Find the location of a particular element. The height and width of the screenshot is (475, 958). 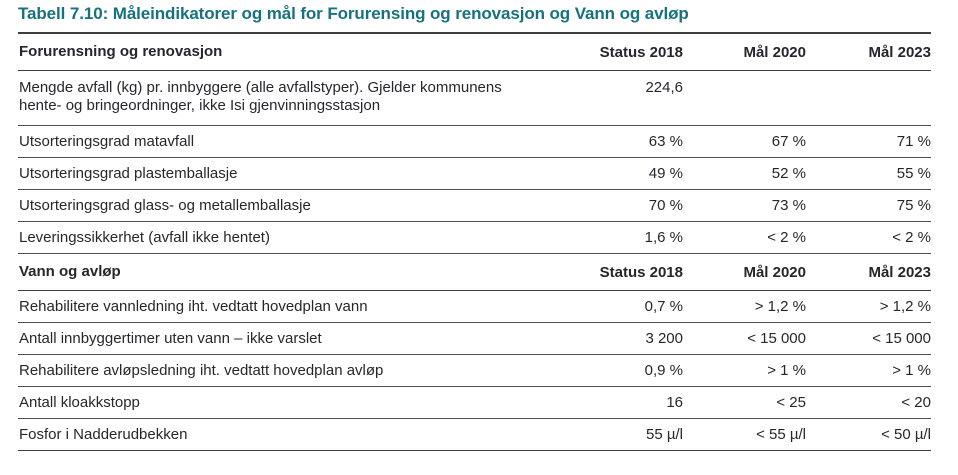

maal-2020-cell: < 25 is located at coordinates (744, 402).